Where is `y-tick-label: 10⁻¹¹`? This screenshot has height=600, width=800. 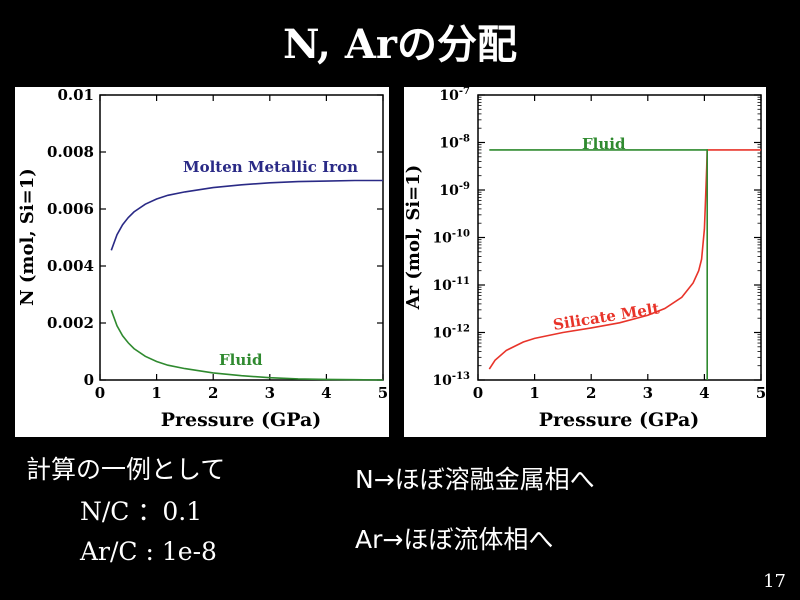
y-tick-label: 10⁻¹¹ is located at coordinates (451, 285).